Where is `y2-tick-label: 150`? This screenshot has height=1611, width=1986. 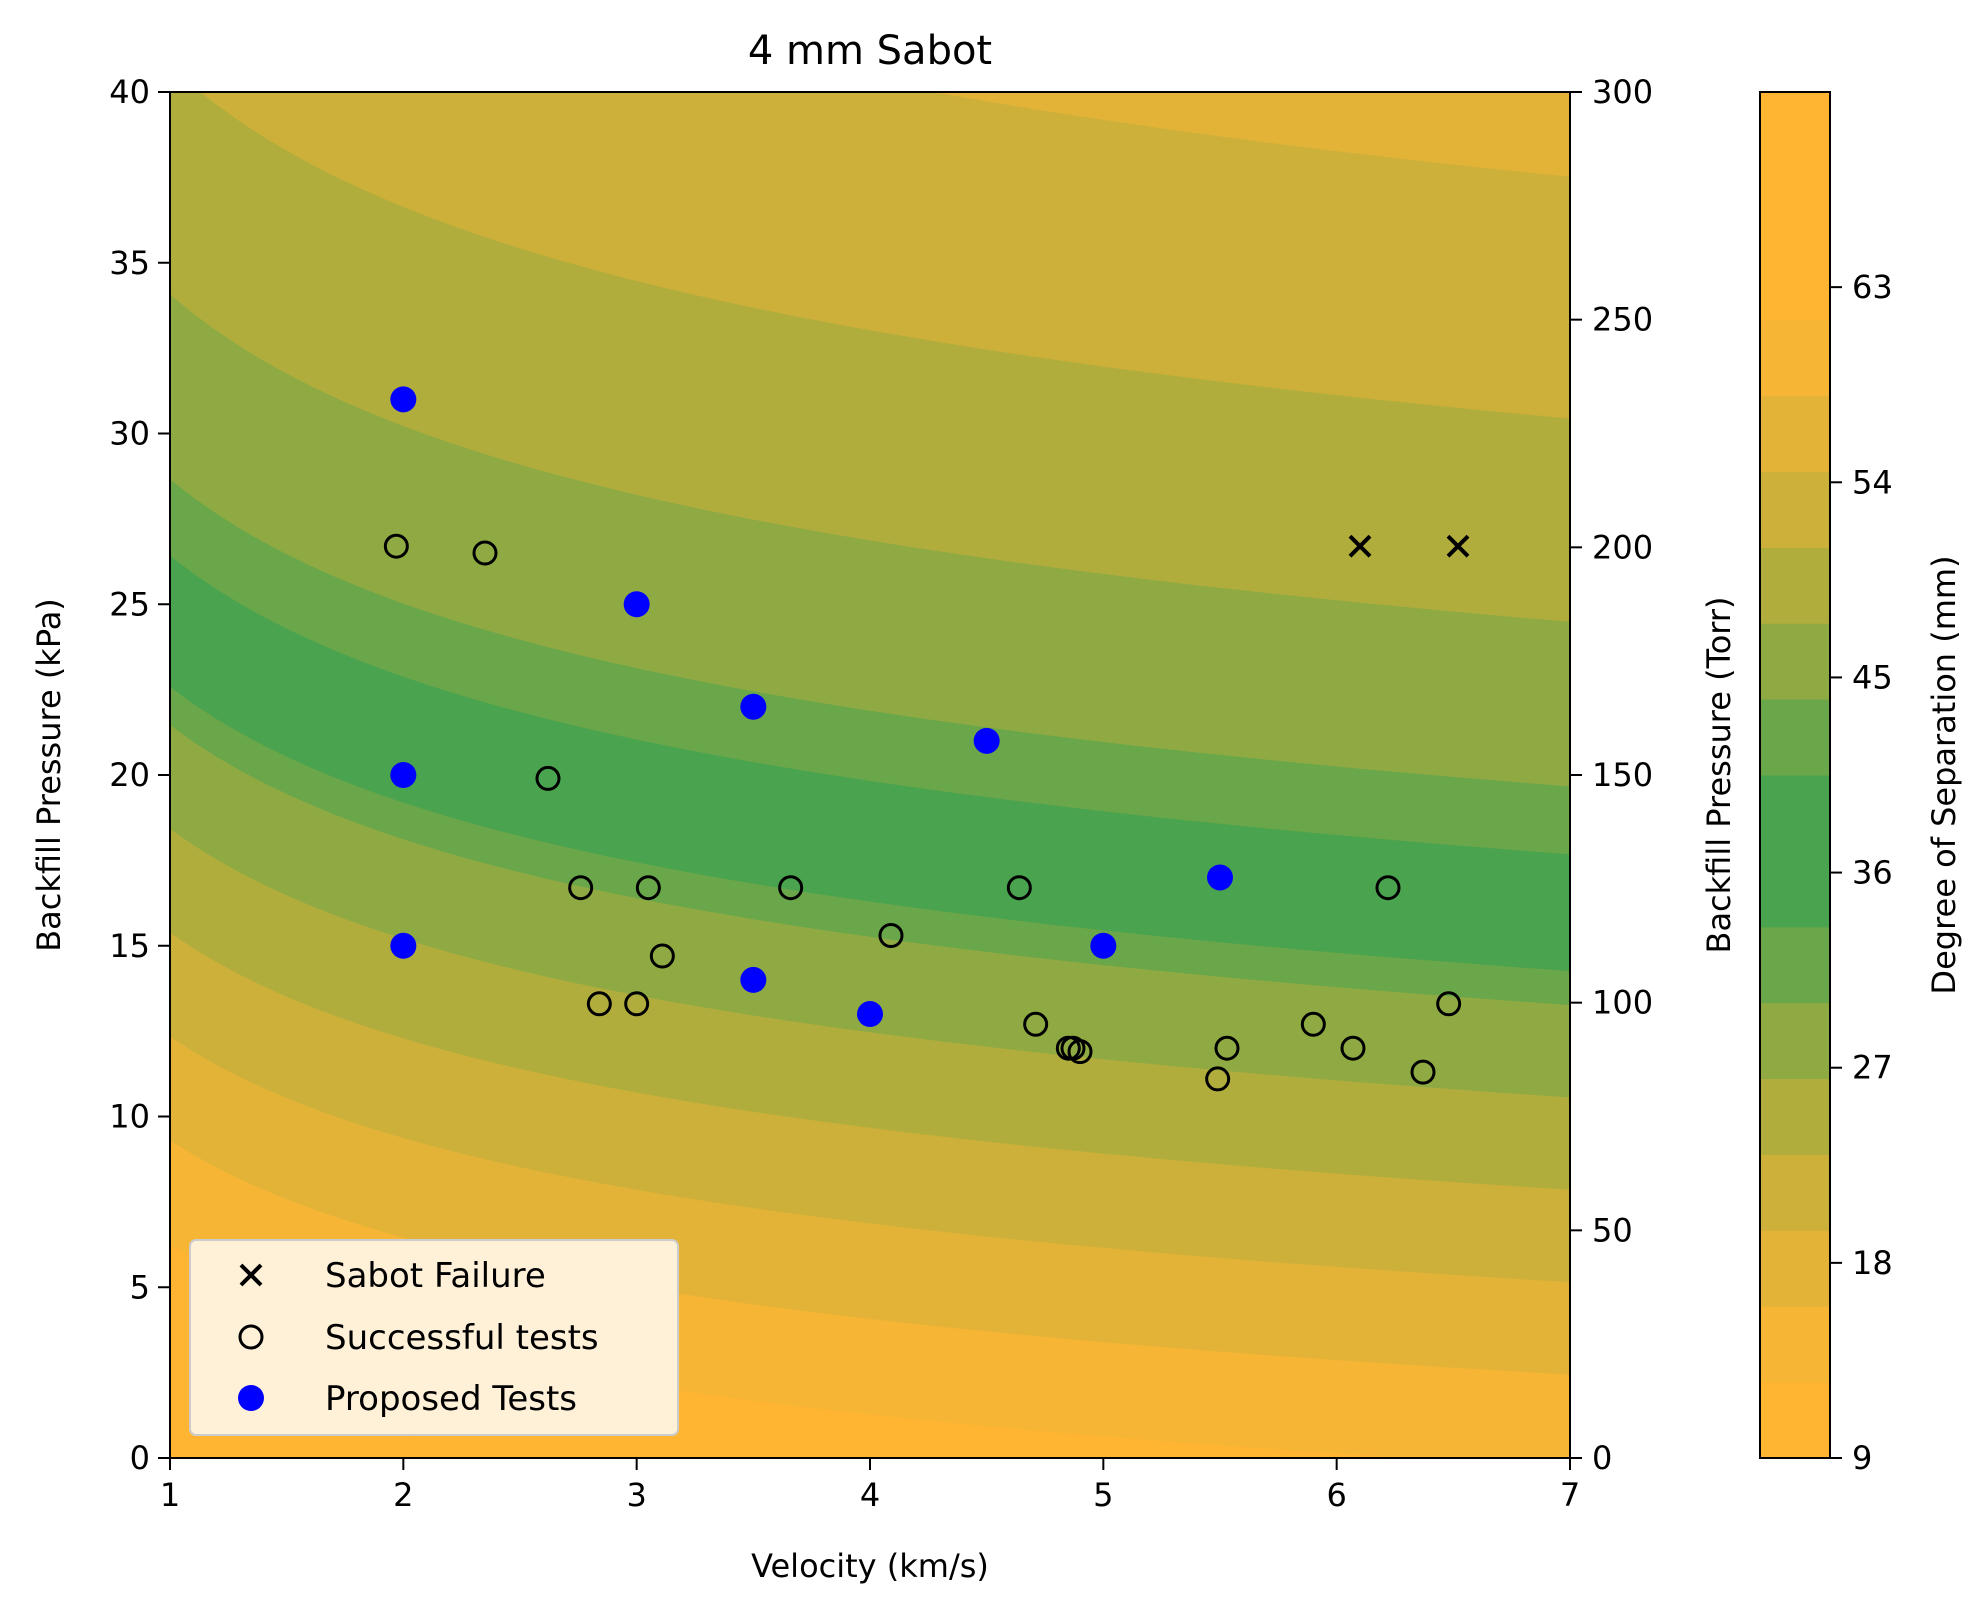 y2-tick-label: 150 is located at coordinates (1622, 775).